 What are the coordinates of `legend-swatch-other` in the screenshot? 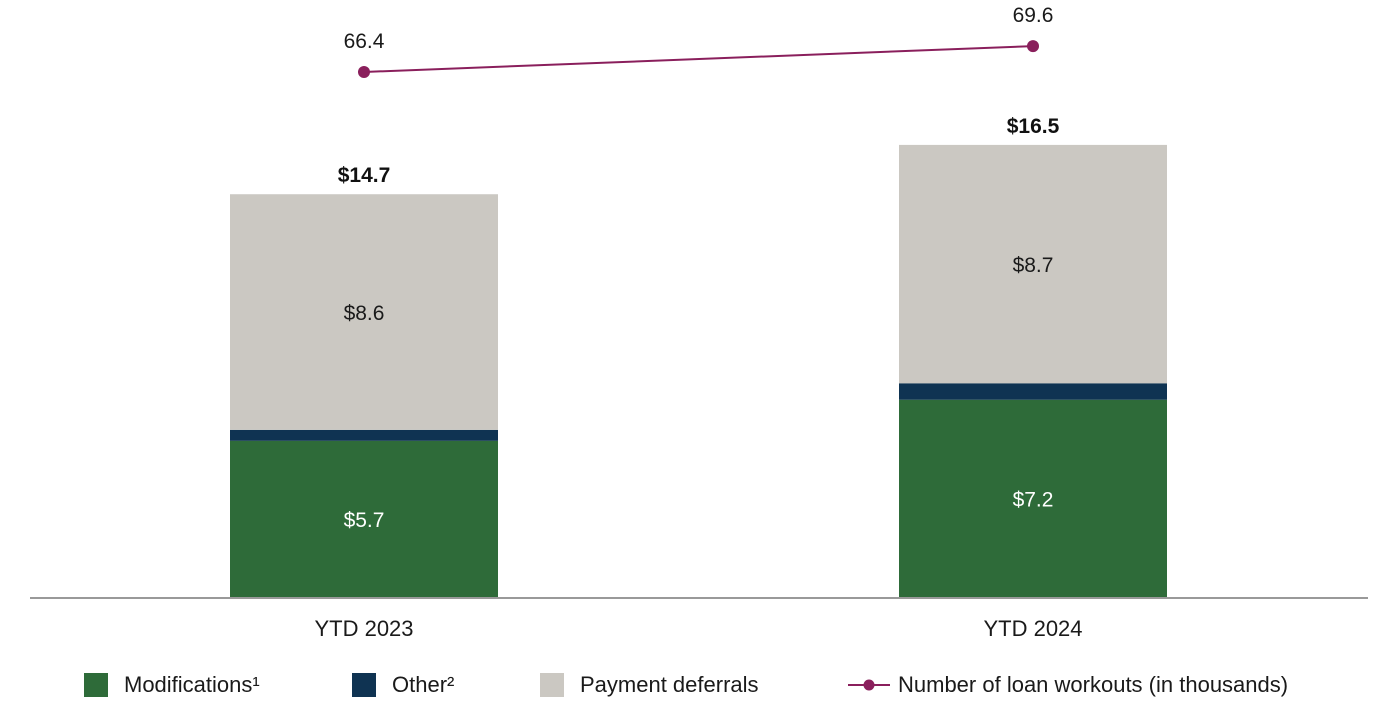 It's located at (364, 685).